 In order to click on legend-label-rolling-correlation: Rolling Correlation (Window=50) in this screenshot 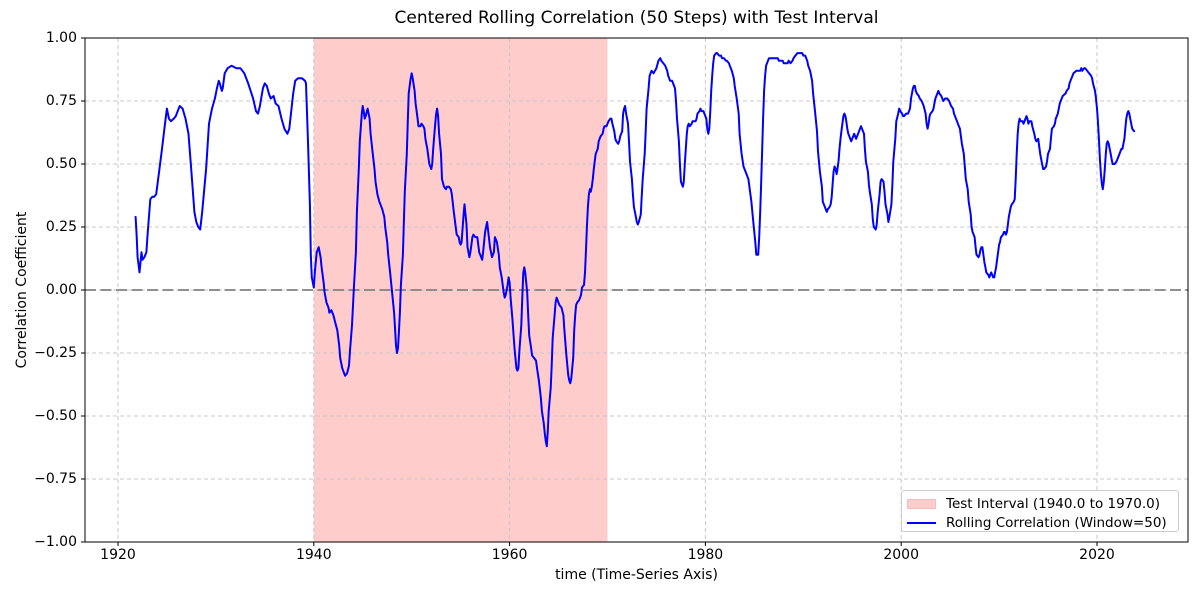, I will do `click(1056, 522)`.